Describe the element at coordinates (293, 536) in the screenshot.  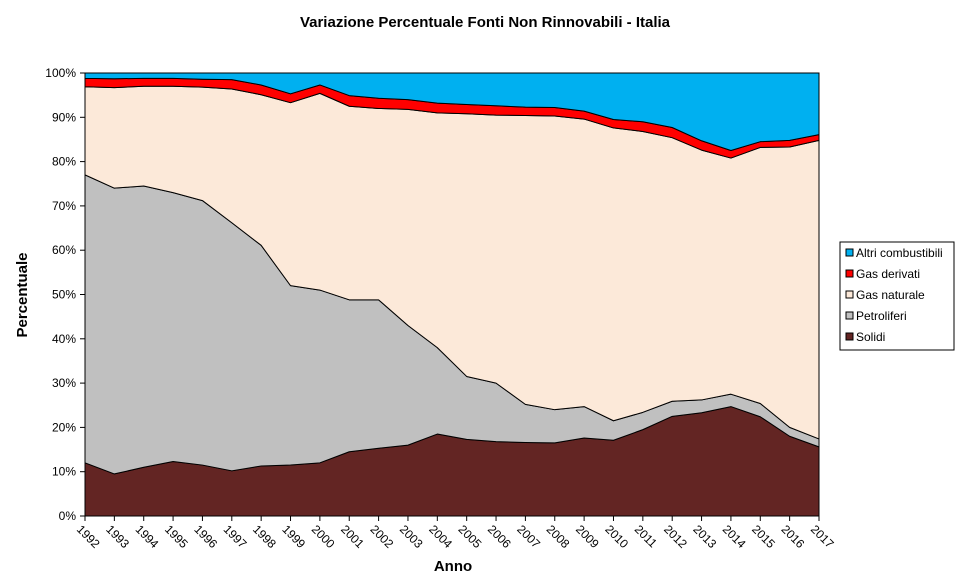
I see `x-tick-label: 1999` at that location.